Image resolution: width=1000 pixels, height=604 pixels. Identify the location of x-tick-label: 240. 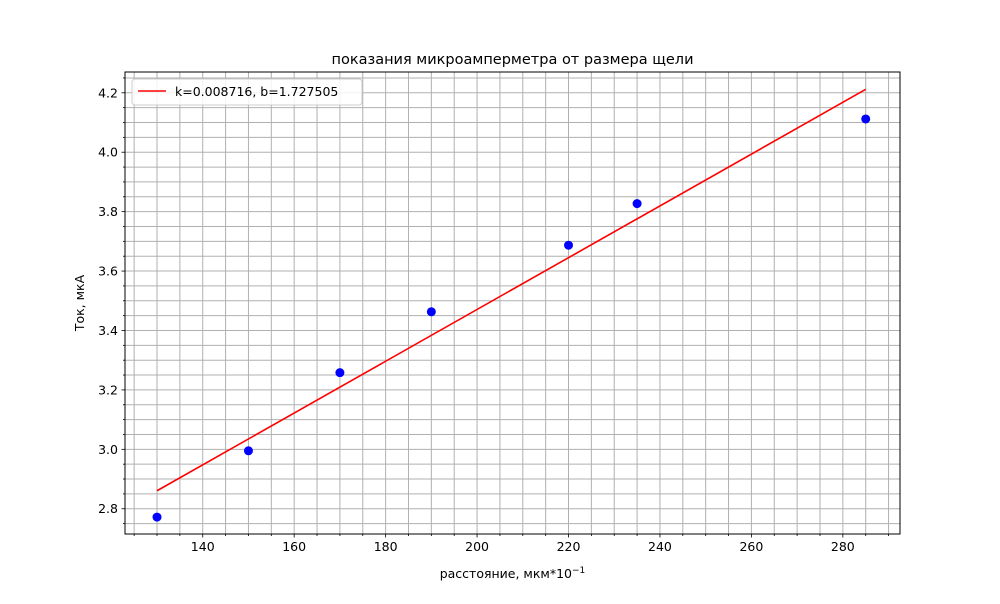
(660, 546).